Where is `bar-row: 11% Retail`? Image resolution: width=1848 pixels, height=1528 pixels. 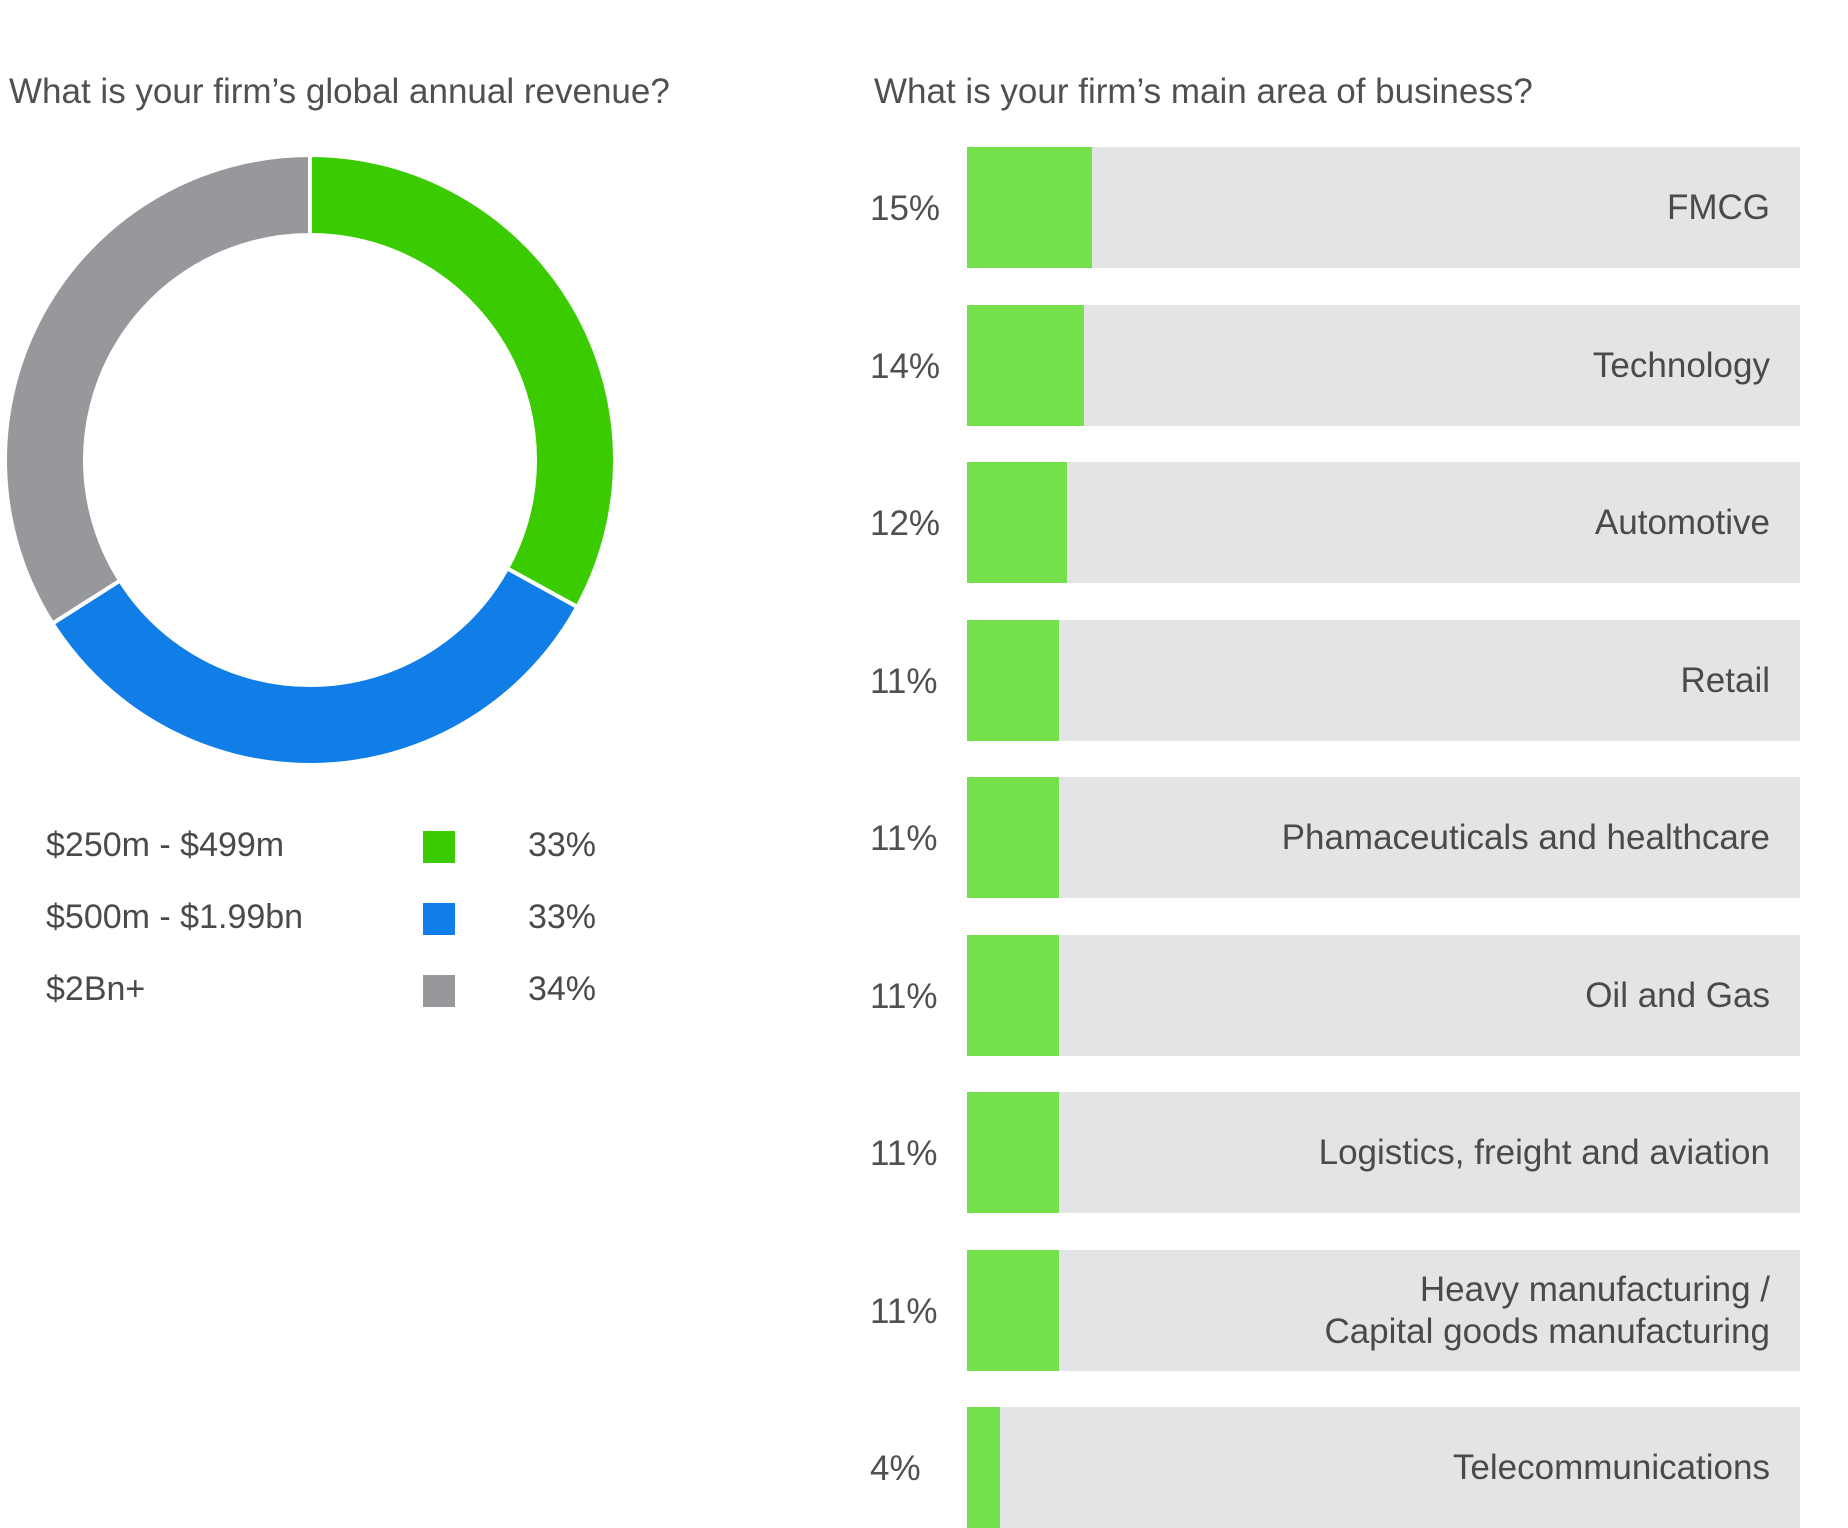 bar-row: 11% Retail is located at coordinates (1335, 680).